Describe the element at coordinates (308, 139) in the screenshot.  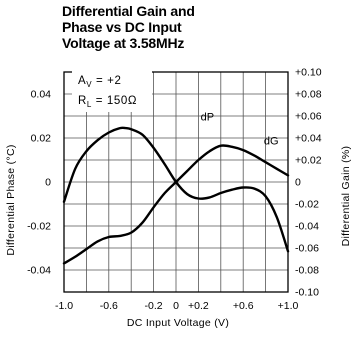
I see `y-right-tick-label: +0.04` at that location.